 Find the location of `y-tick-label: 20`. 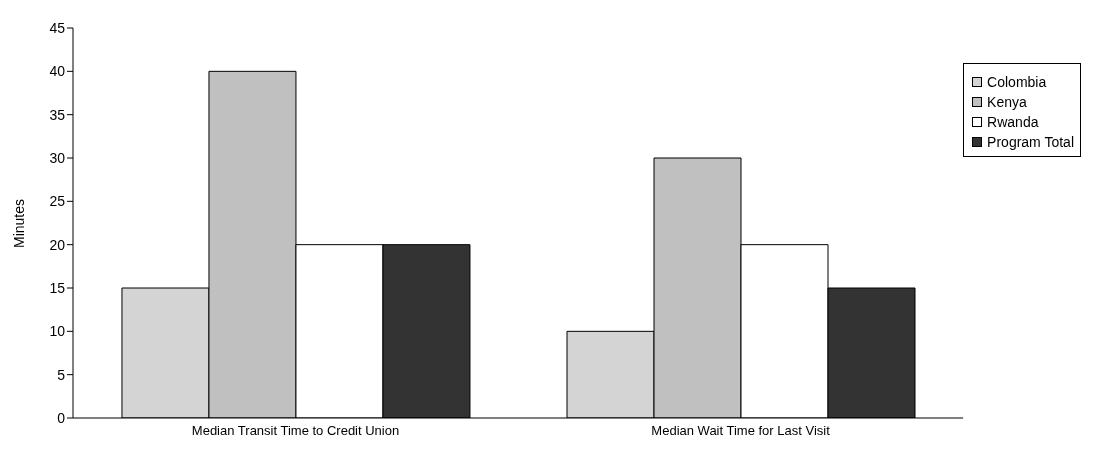

y-tick-label: 20 is located at coordinates (57, 244).